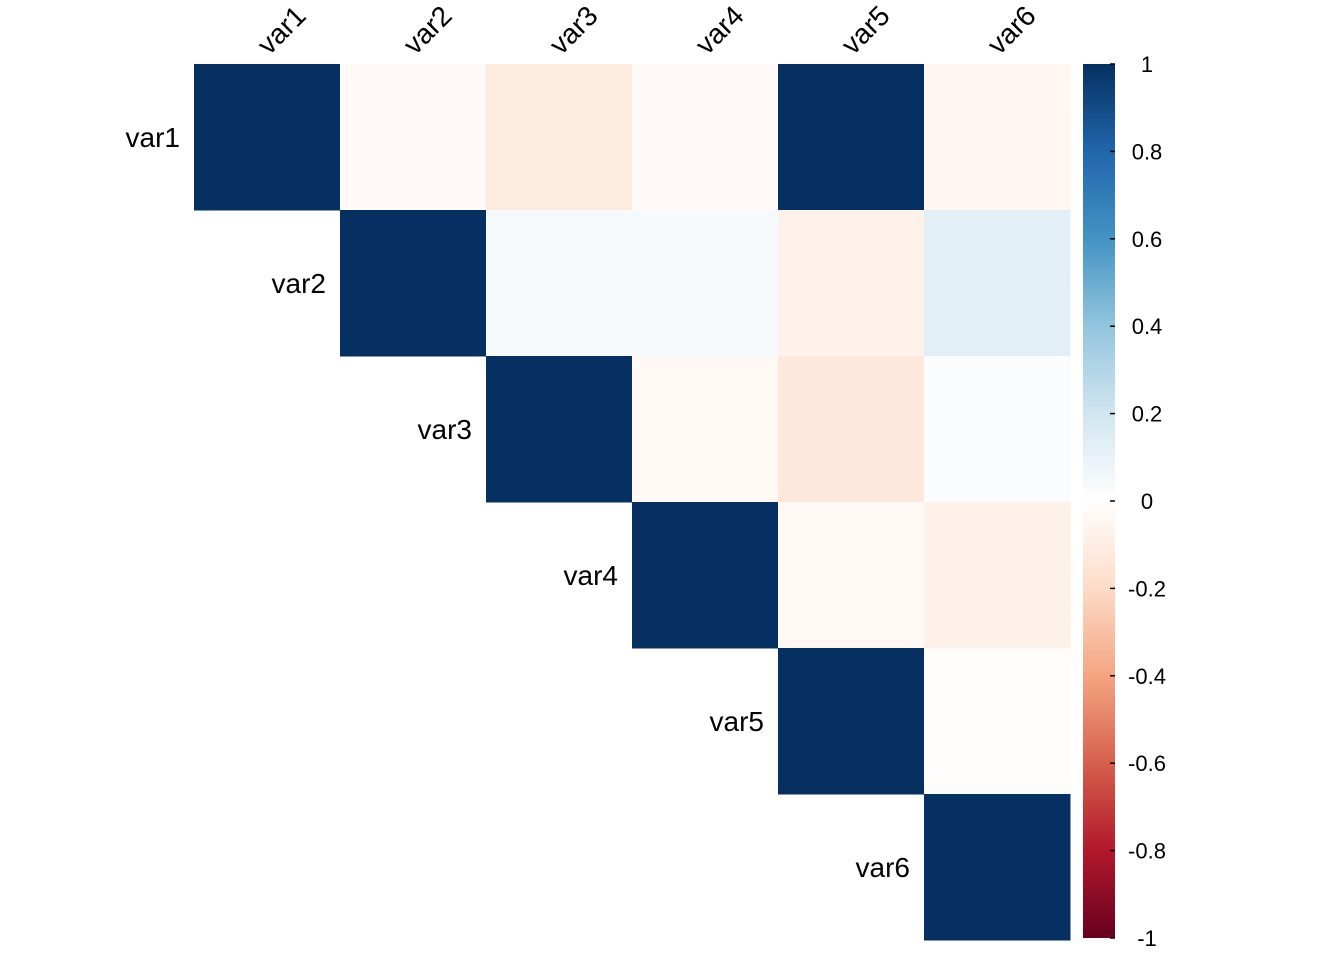 This screenshot has height=960, width=1344. I want to click on row-label-var6: var6, so click(883, 867).